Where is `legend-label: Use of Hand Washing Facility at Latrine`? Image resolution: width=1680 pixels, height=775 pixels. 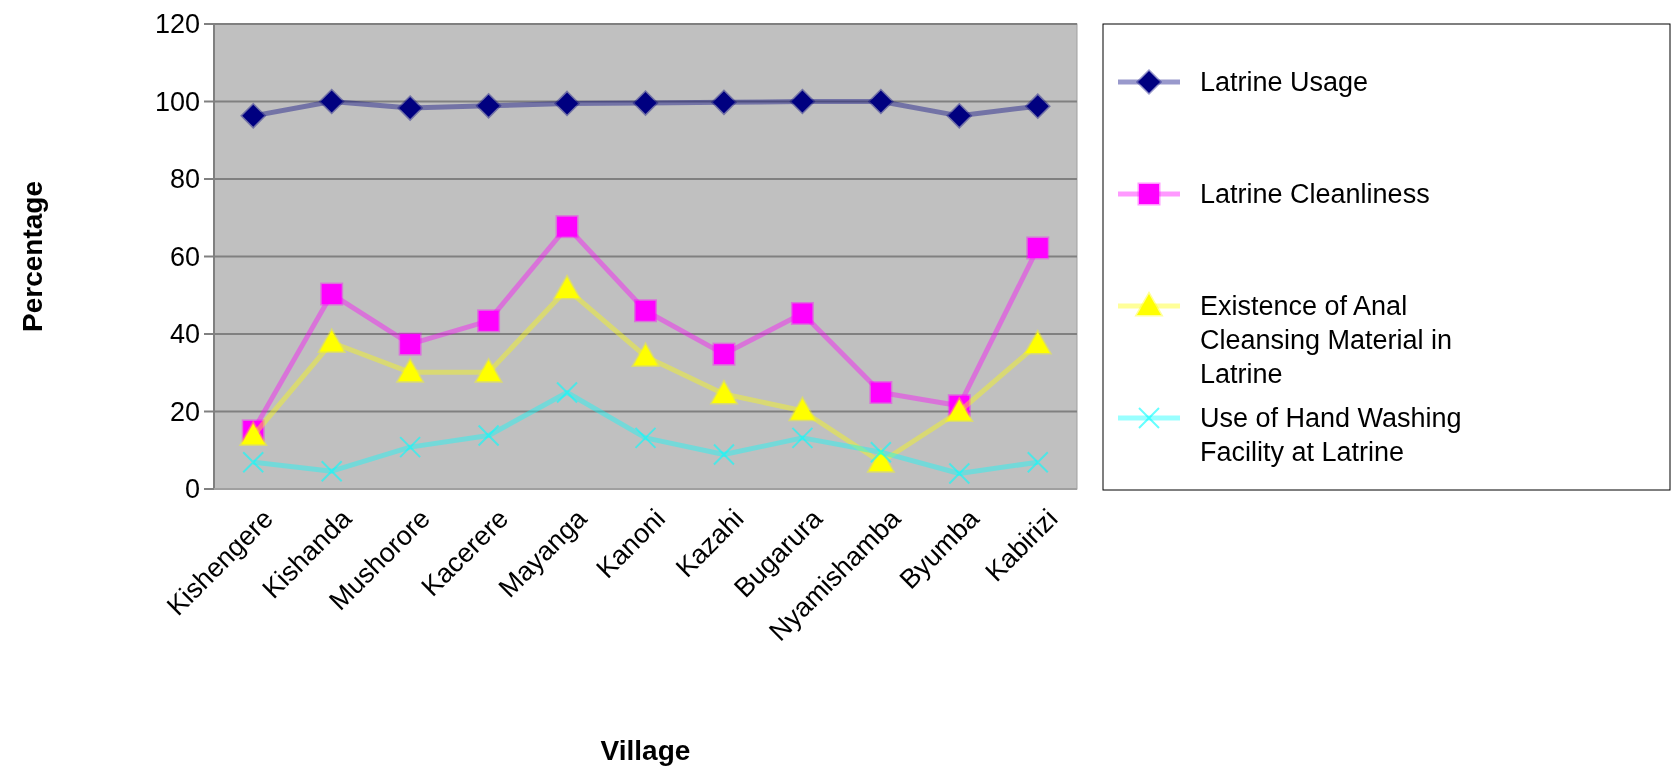
legend-label: Use of Hand Washing Facility at Latrine is located at coordinates (1331, 435).